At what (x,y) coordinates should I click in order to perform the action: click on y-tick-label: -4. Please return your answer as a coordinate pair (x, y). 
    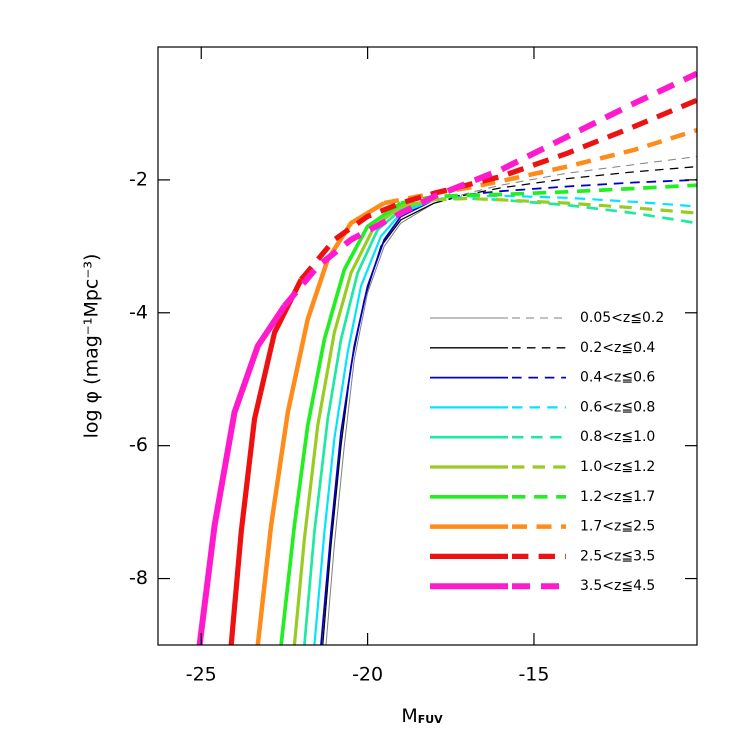
    Looking at the image, I should click on (138, 312).